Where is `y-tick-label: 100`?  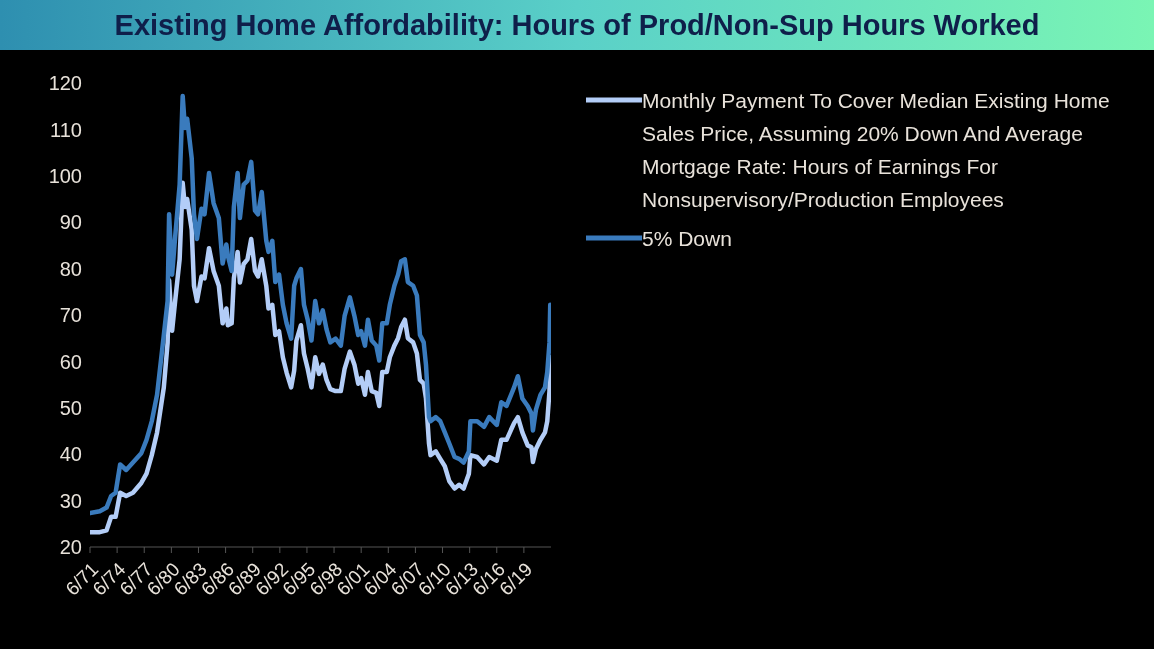 y-tick-label: 100 is located at coordinates (65, 175).